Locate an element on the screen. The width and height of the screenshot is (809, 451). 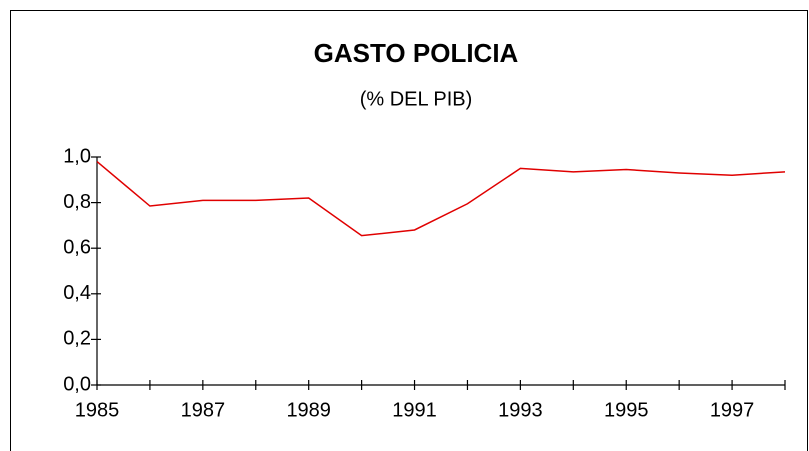
x-tick-label: 1993 is located at coordinates (520, 410).